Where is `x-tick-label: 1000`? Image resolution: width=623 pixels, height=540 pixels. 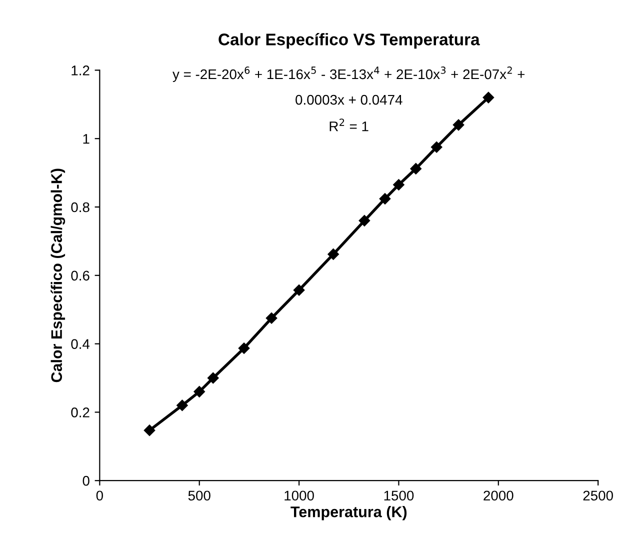
x-tick-label: 1000 is located at coordinates (299, 495).